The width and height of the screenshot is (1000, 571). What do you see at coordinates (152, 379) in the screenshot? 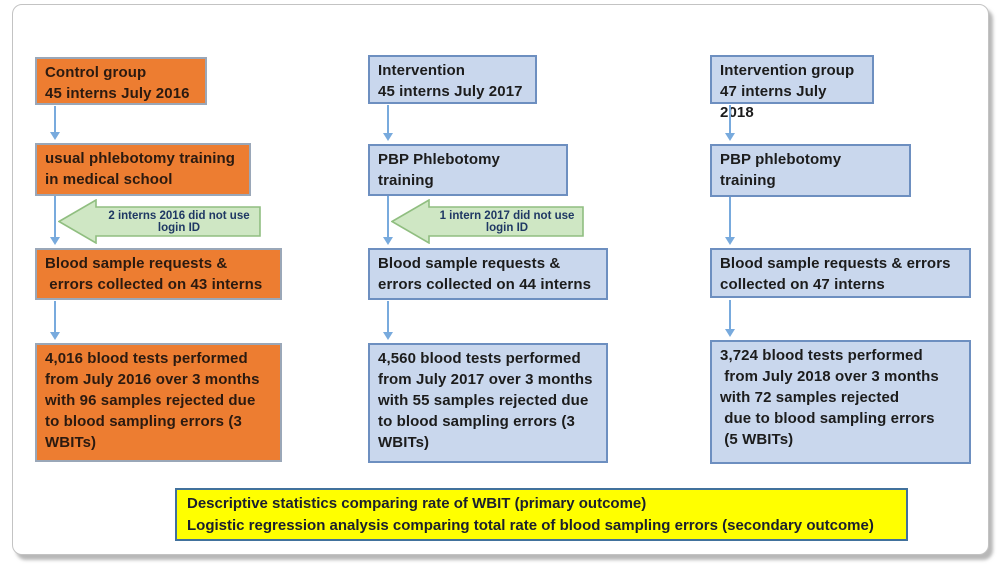
I see `box-text-line: from July 2016 over 3 months` at bounding box center [152, 379].